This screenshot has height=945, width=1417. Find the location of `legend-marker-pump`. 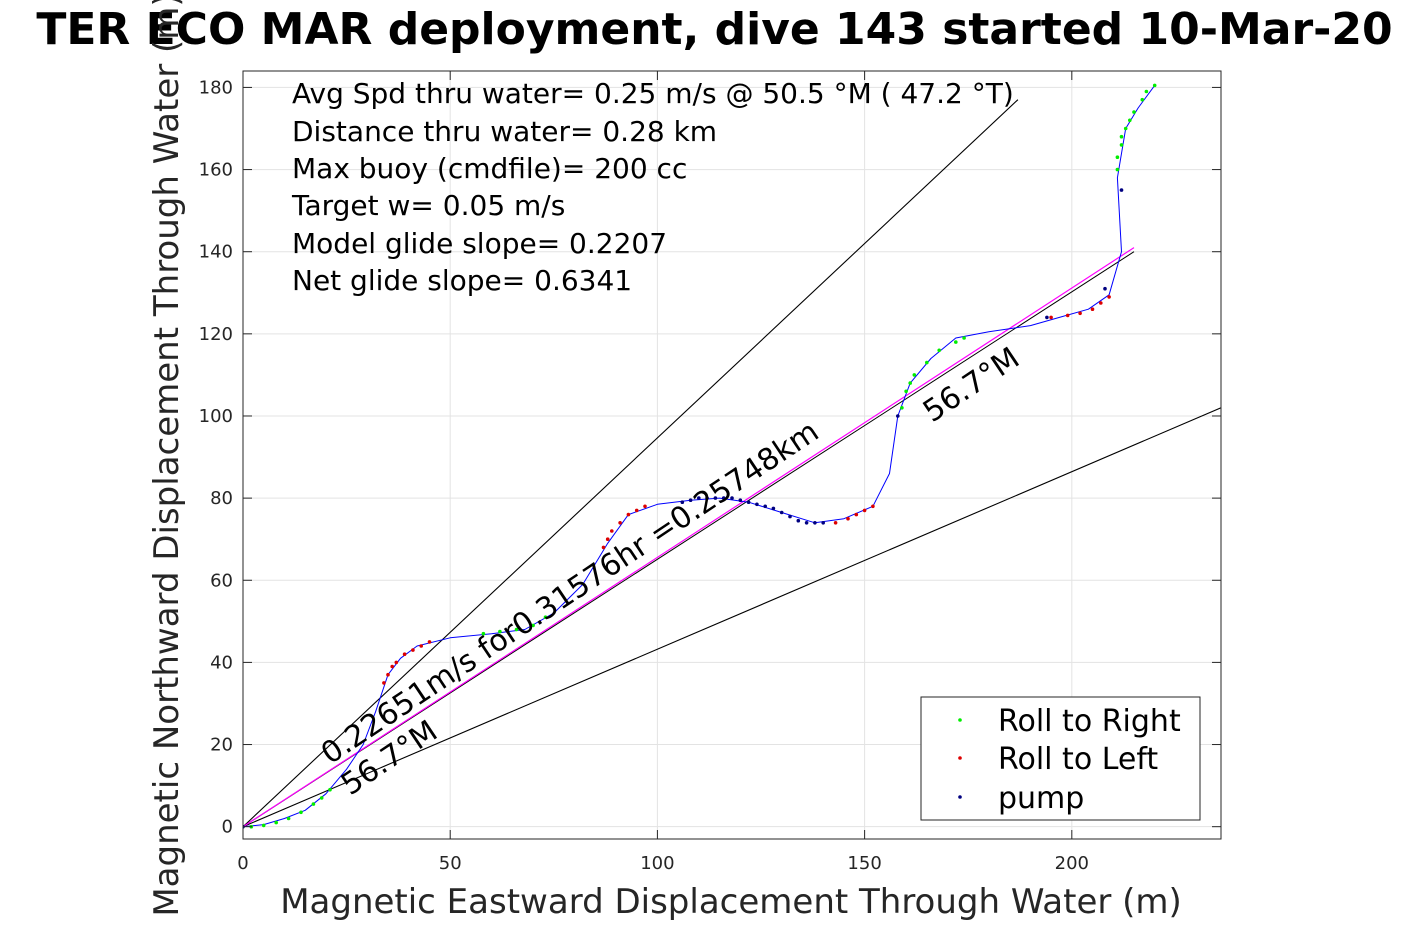

legend-marker-pump is located at coordinates (960, 797).